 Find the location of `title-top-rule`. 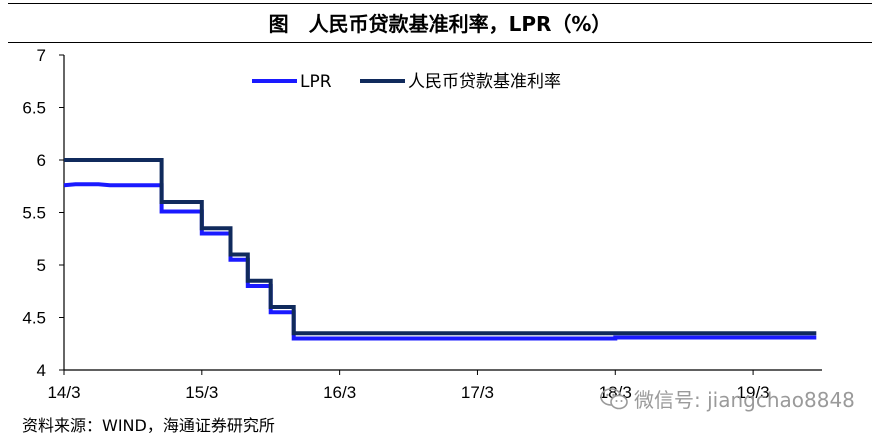

title-top-rule is located at coordinates (440, 3).